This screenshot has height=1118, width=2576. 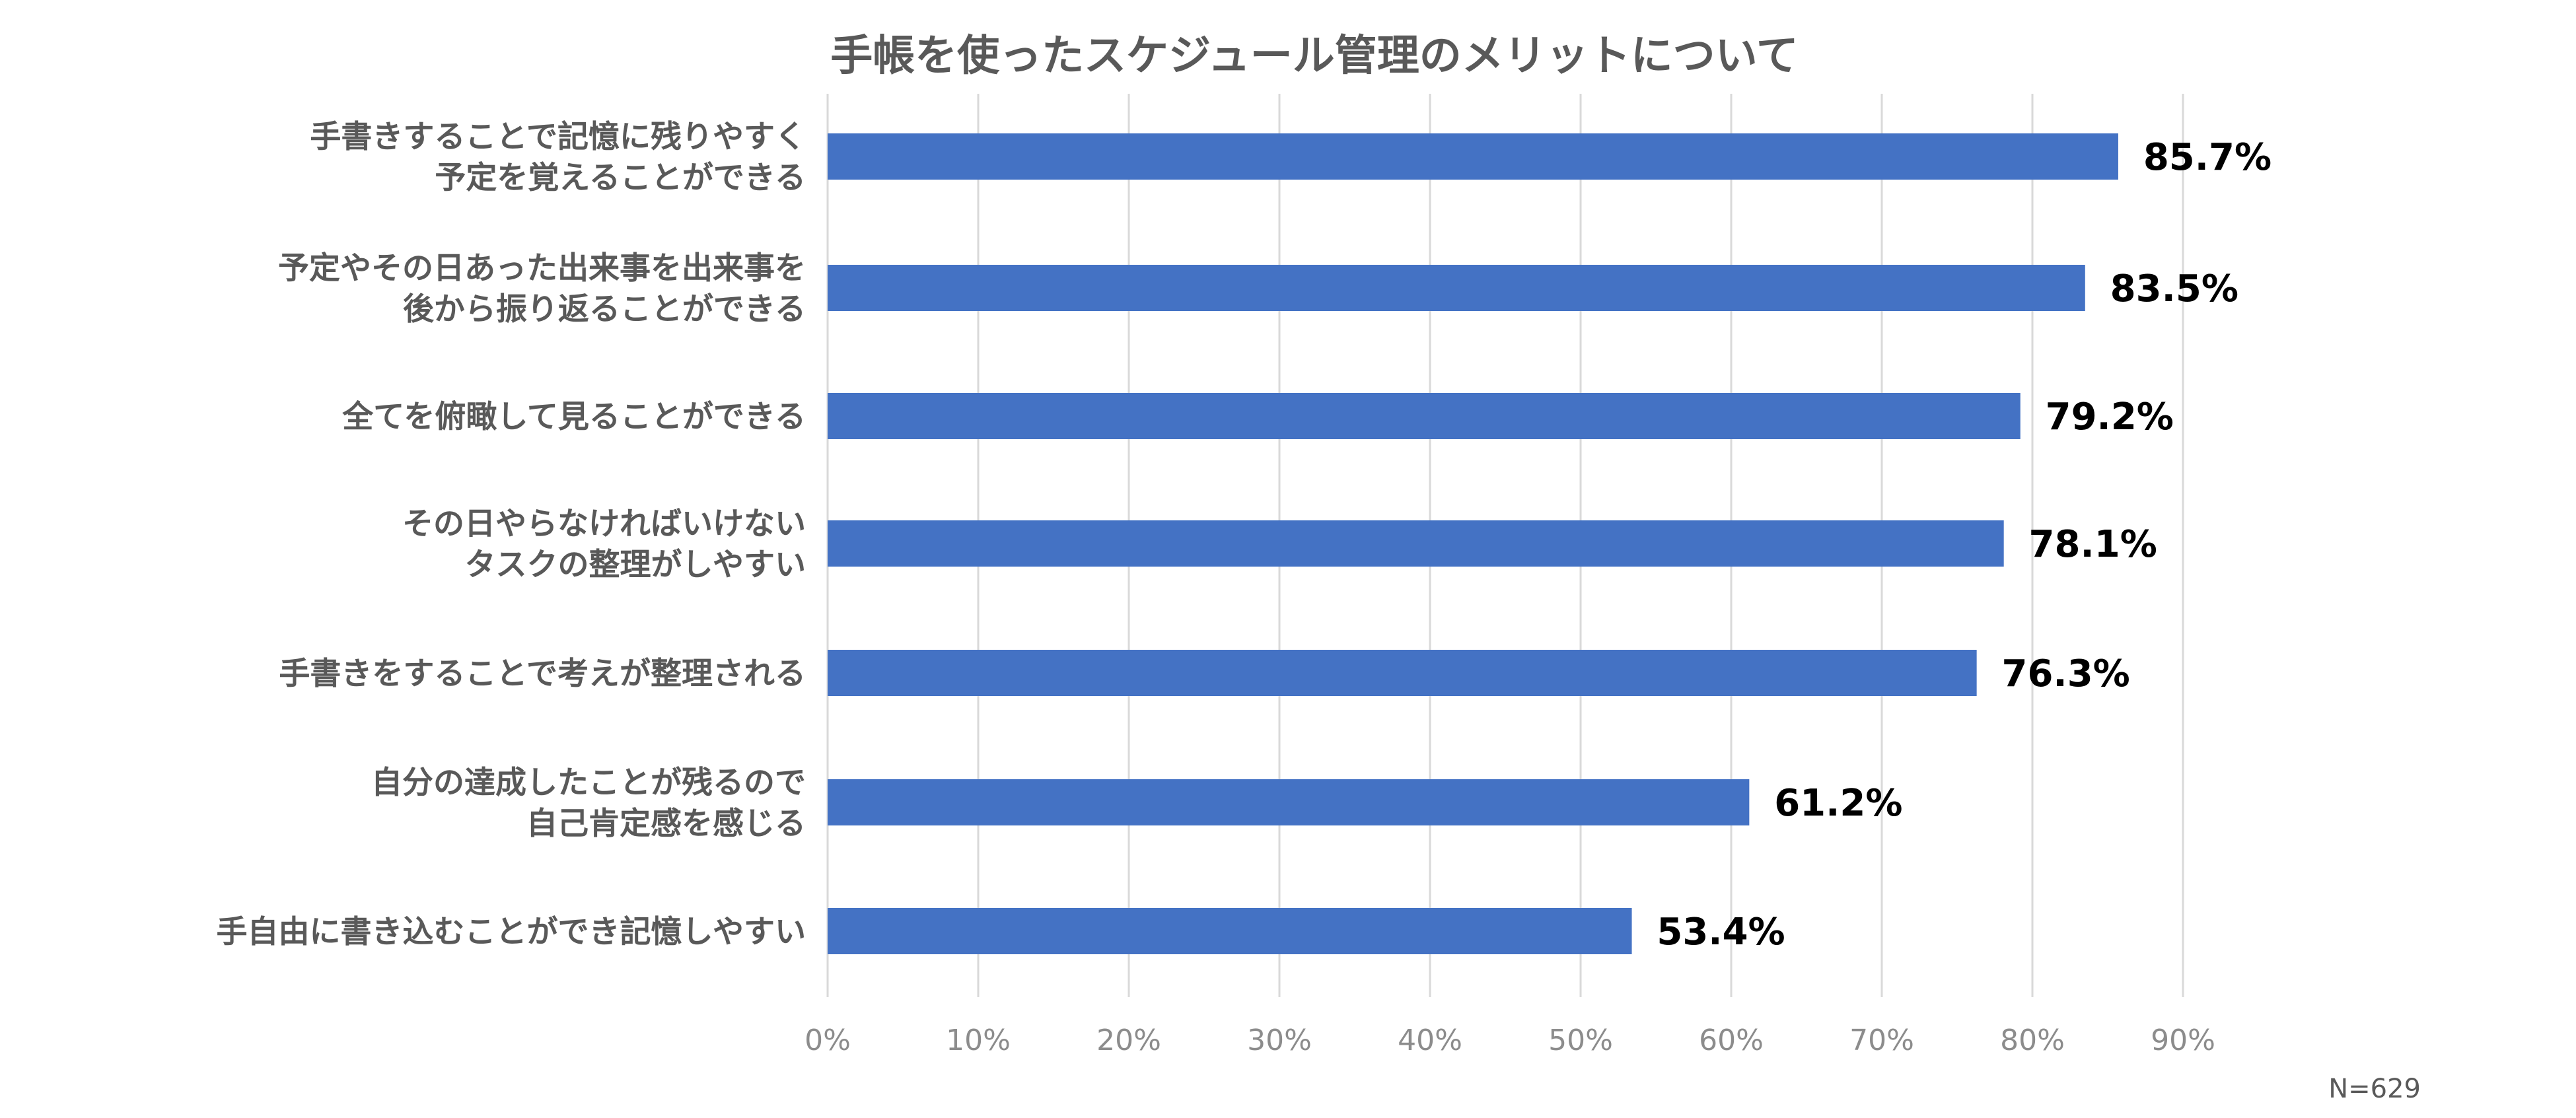 I want to click on x-tick-label: 70%, so click(x=1881, y=1040).